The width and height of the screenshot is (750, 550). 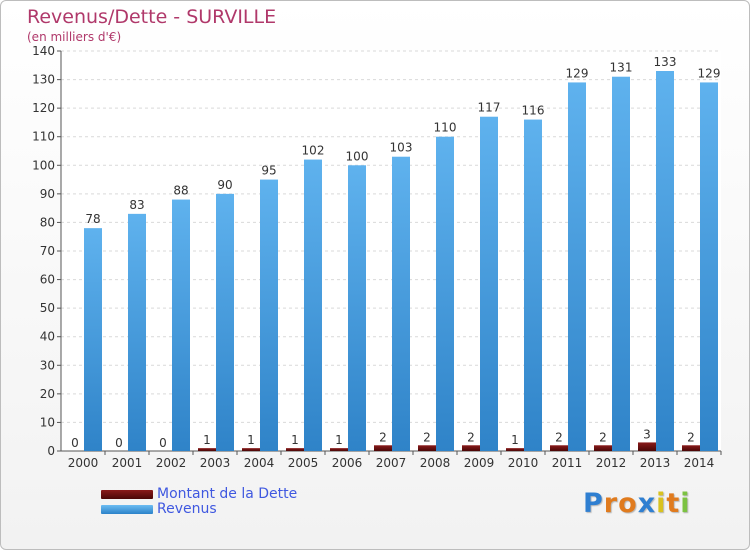 What do you see at coordinates (47, 308) in the screenshot?
I see `y-tick-label: 50` at bounding box center [47, 308].